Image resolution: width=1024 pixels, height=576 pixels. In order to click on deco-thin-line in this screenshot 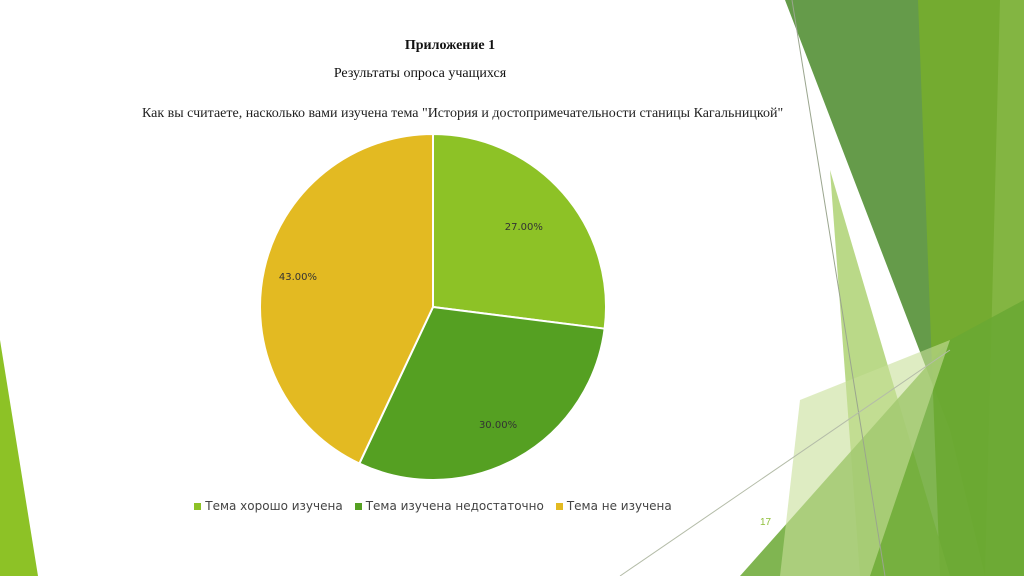, I will do `click(838, 288)`.